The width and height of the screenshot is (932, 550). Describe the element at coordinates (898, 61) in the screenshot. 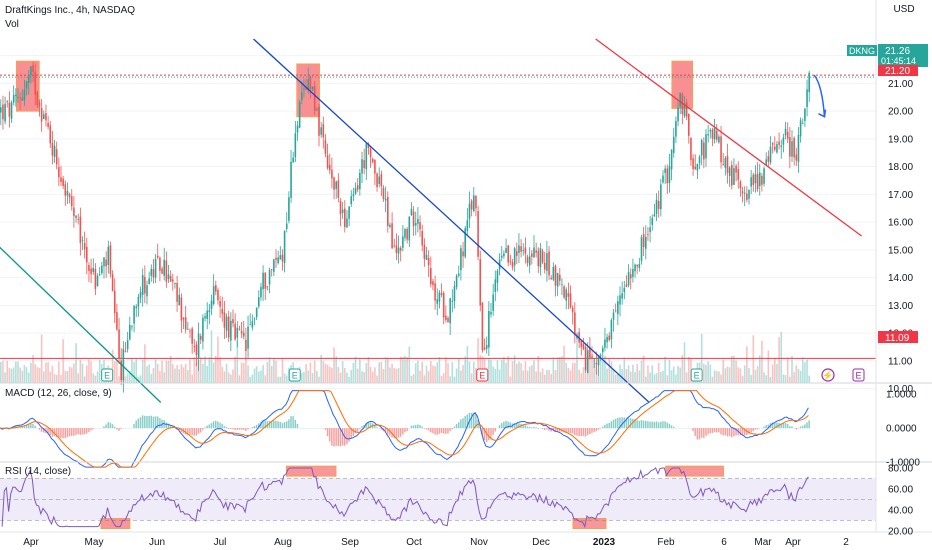

I see `countdown-text: 01:45:14` at that location.